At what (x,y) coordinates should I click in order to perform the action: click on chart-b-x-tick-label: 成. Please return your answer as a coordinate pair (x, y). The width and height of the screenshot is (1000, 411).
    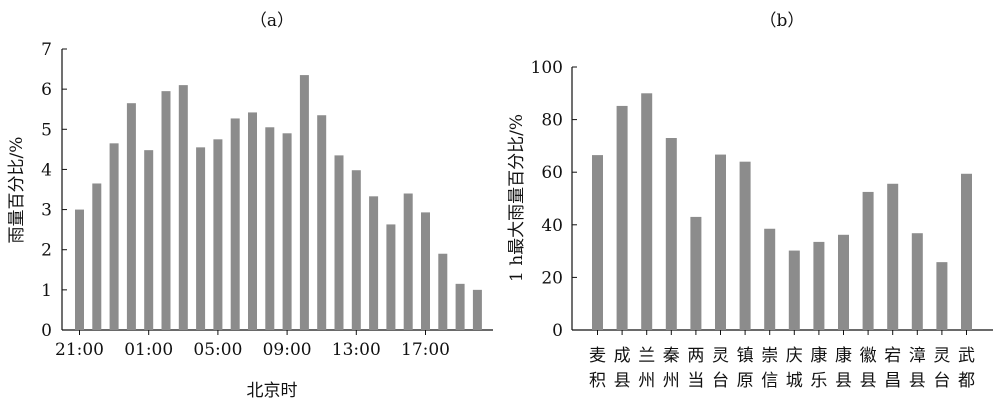
    Looking at the image, I should click on (622, 356).